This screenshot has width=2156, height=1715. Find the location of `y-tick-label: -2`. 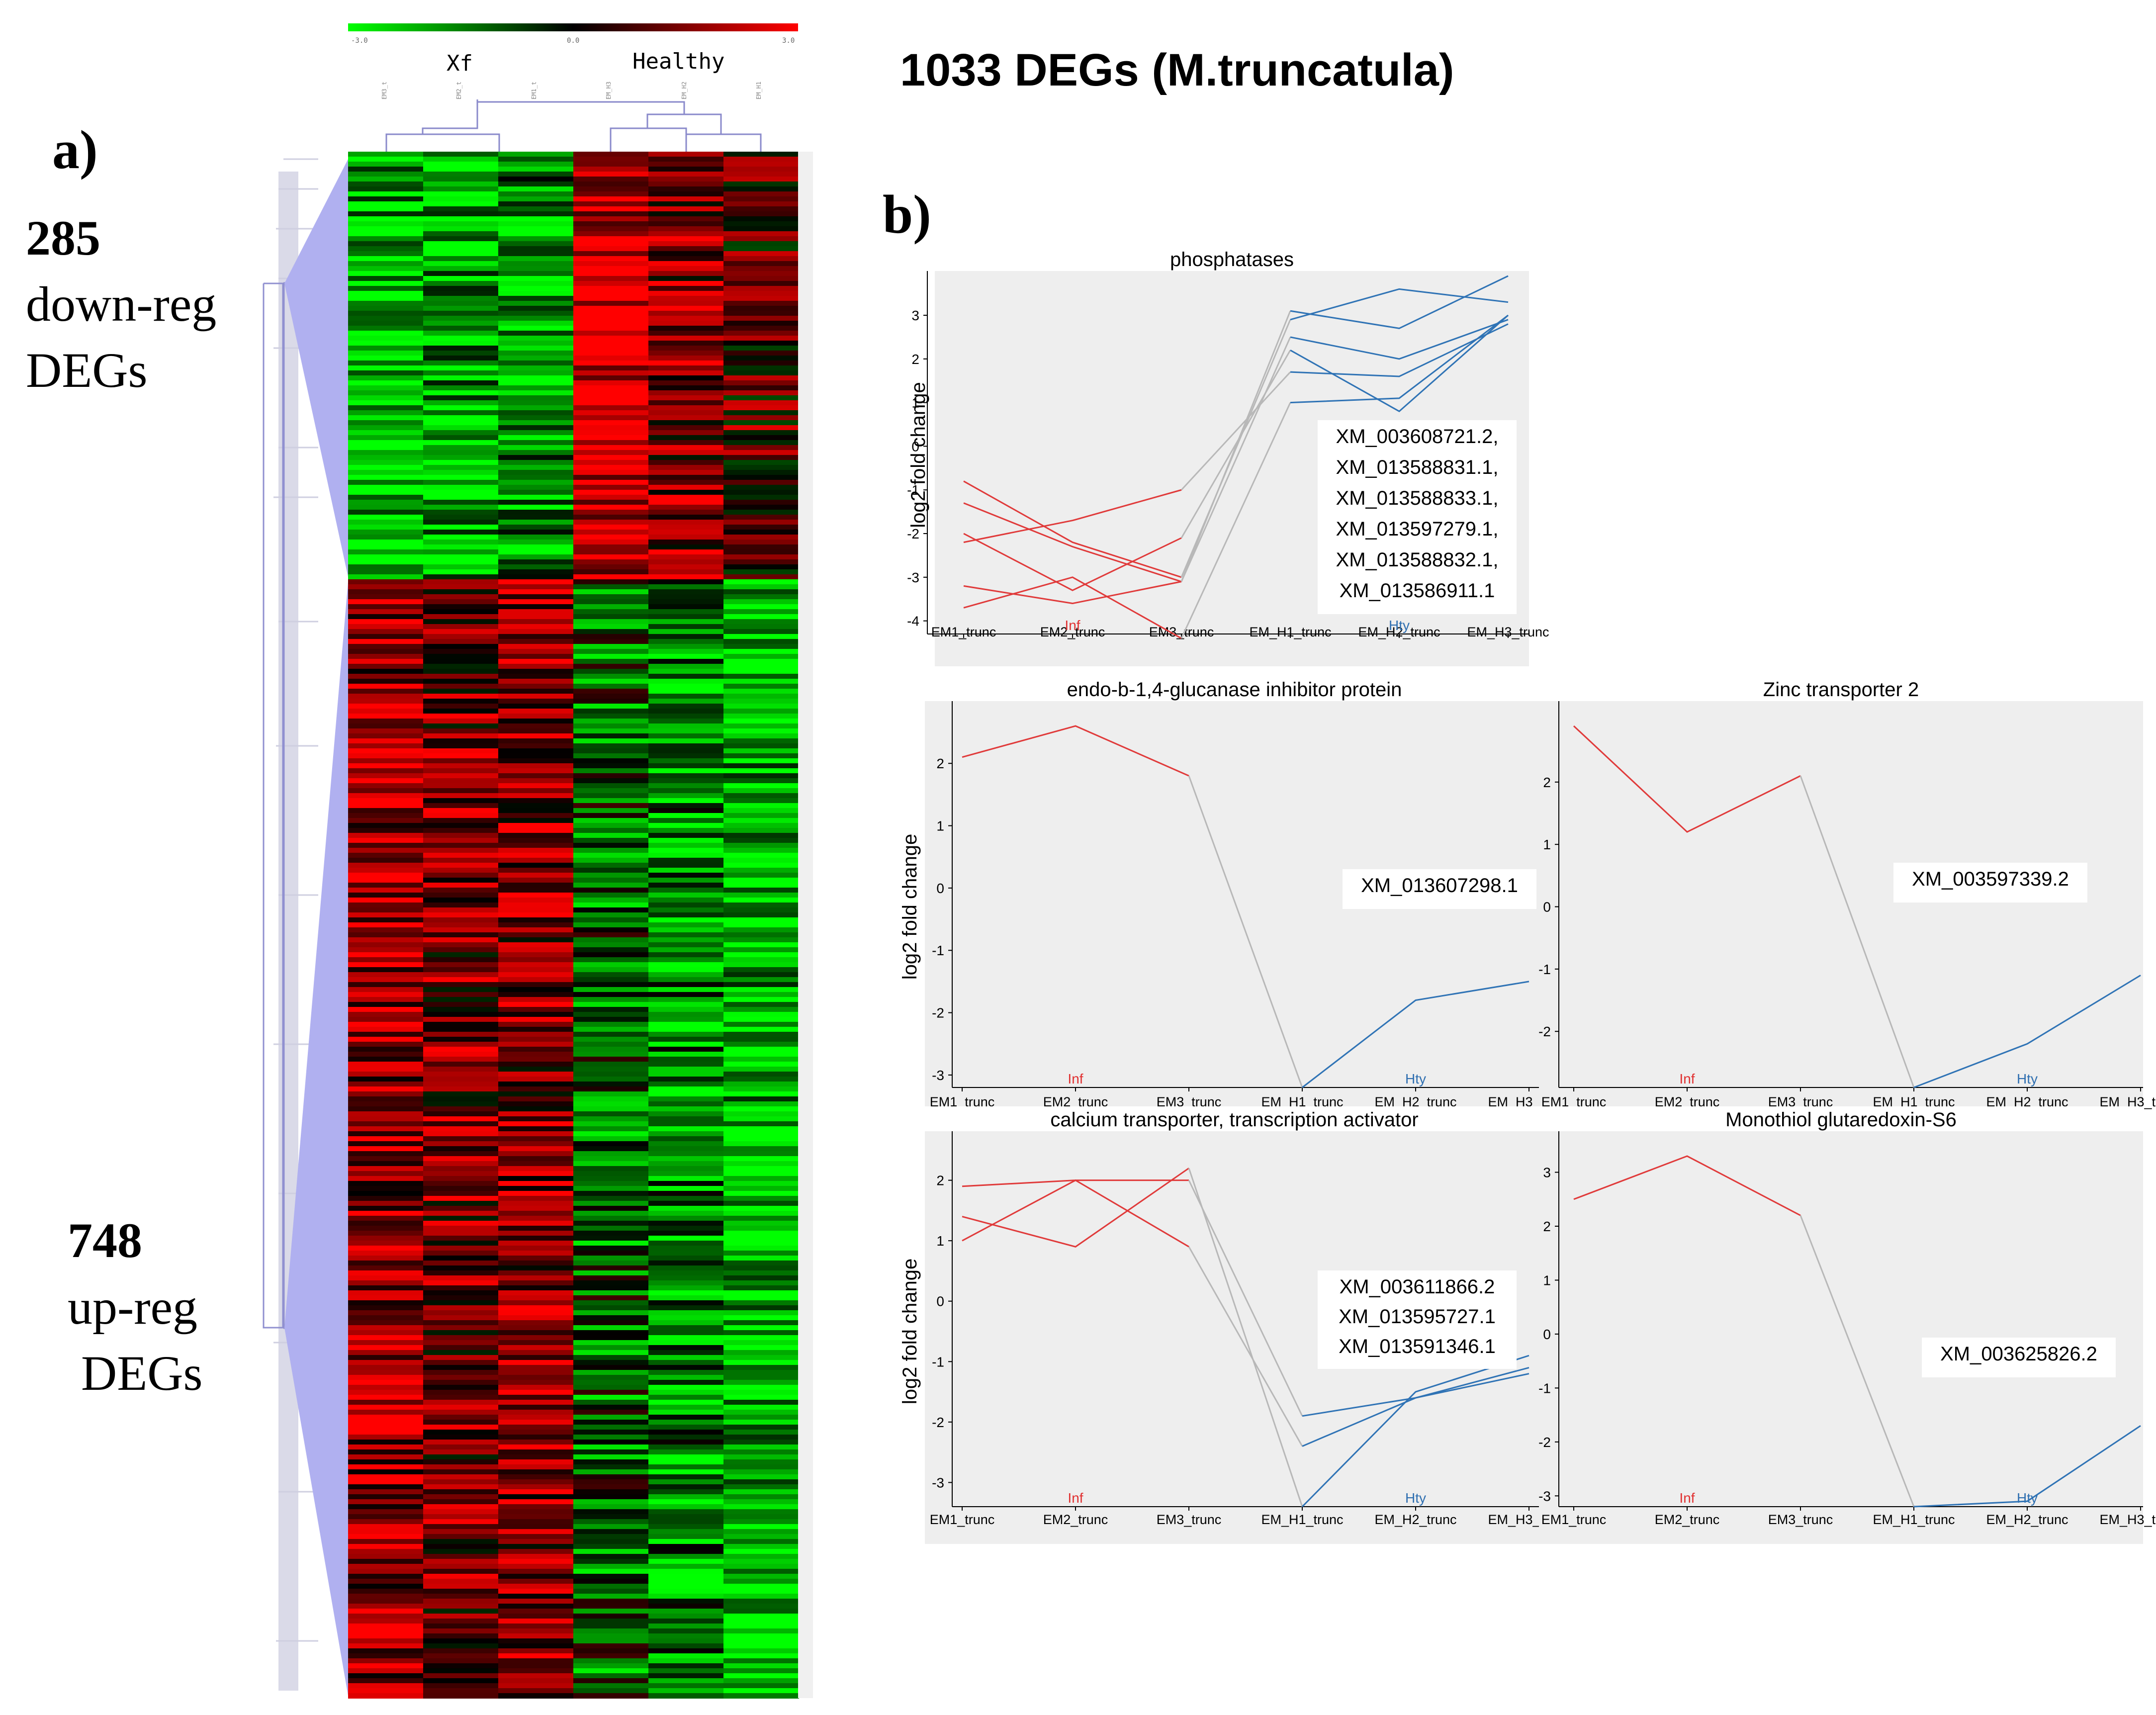

y-tick-label: -2 is located at coordinates (938, 1013).